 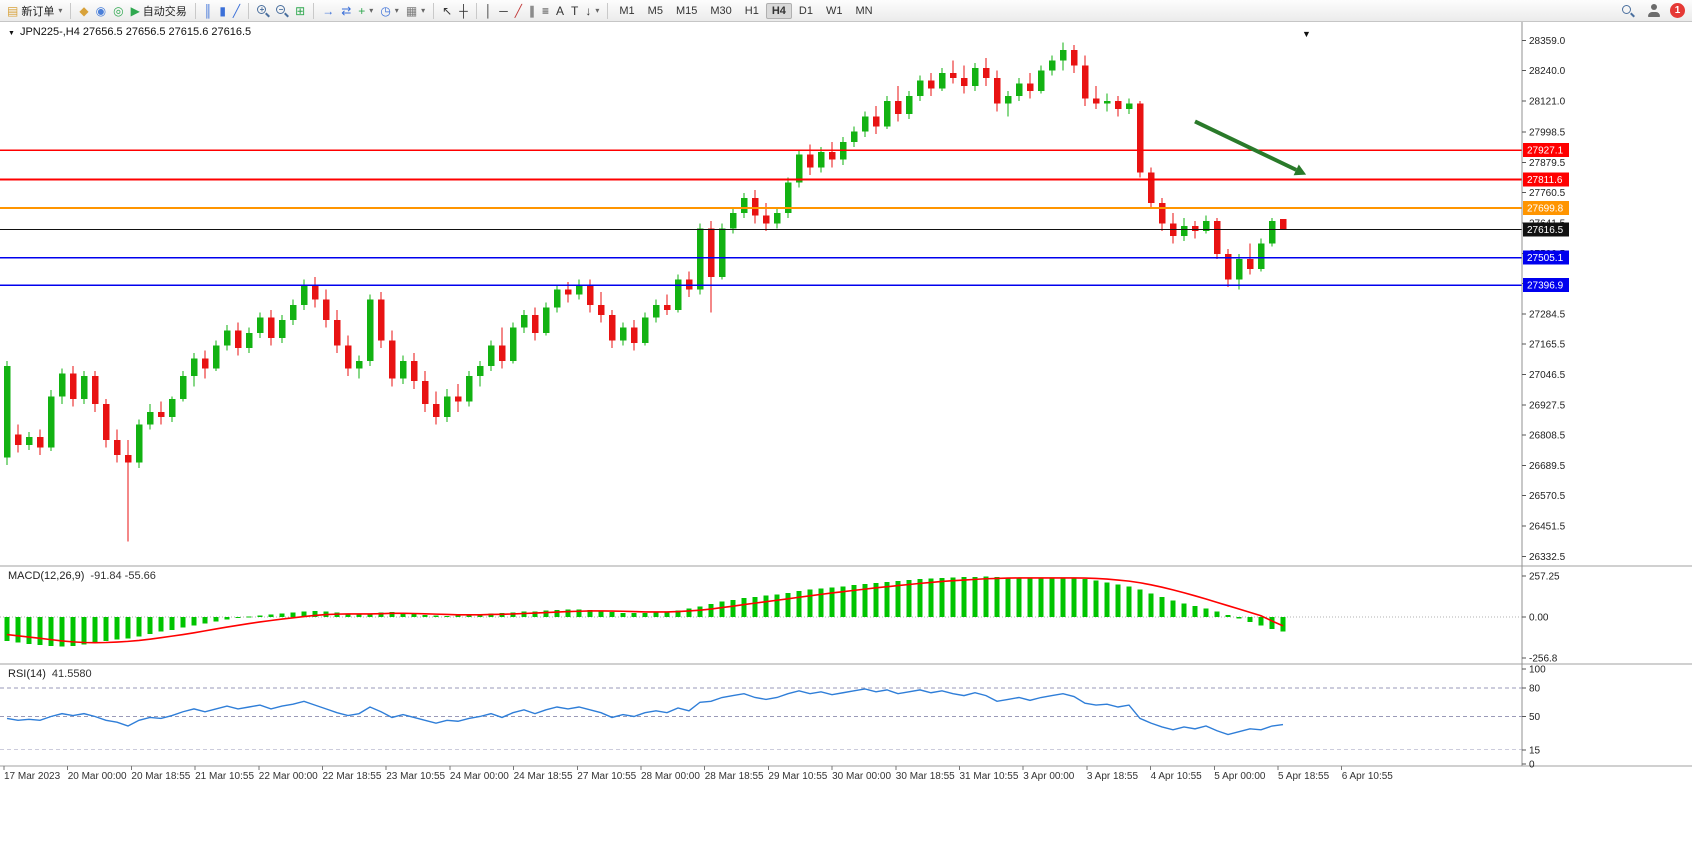 I want to click on svg-text: 24 Mar 00:00, so click(x=479, y=776).